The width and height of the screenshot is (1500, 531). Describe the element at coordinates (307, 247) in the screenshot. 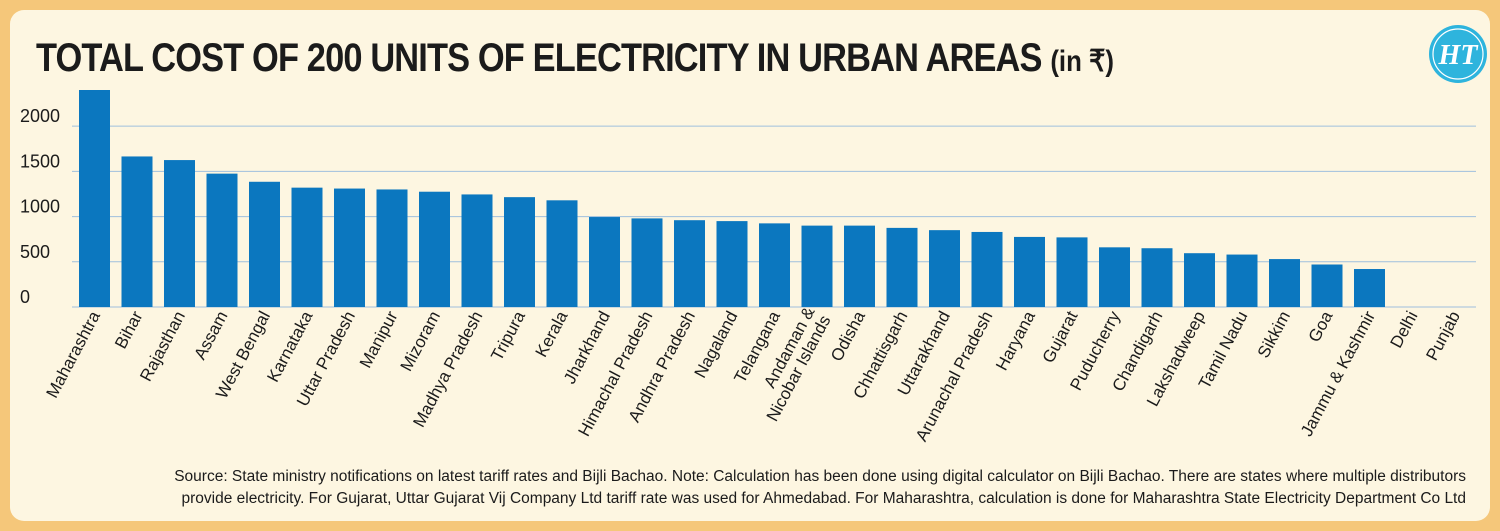

I see `bar-karnataka` at that location.